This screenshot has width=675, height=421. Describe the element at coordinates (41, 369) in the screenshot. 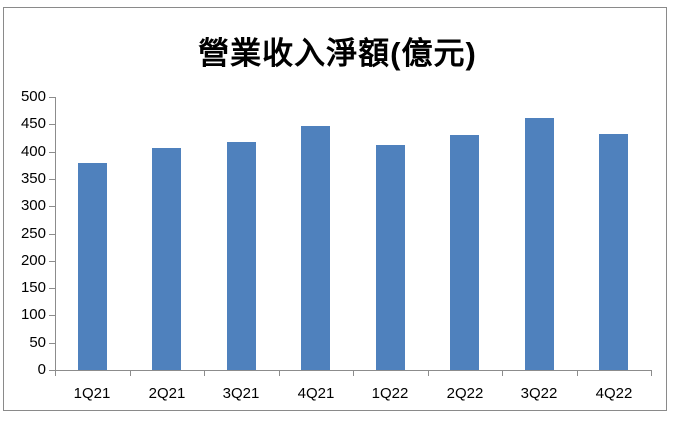

I see `y-tick-label: 0` at that location.